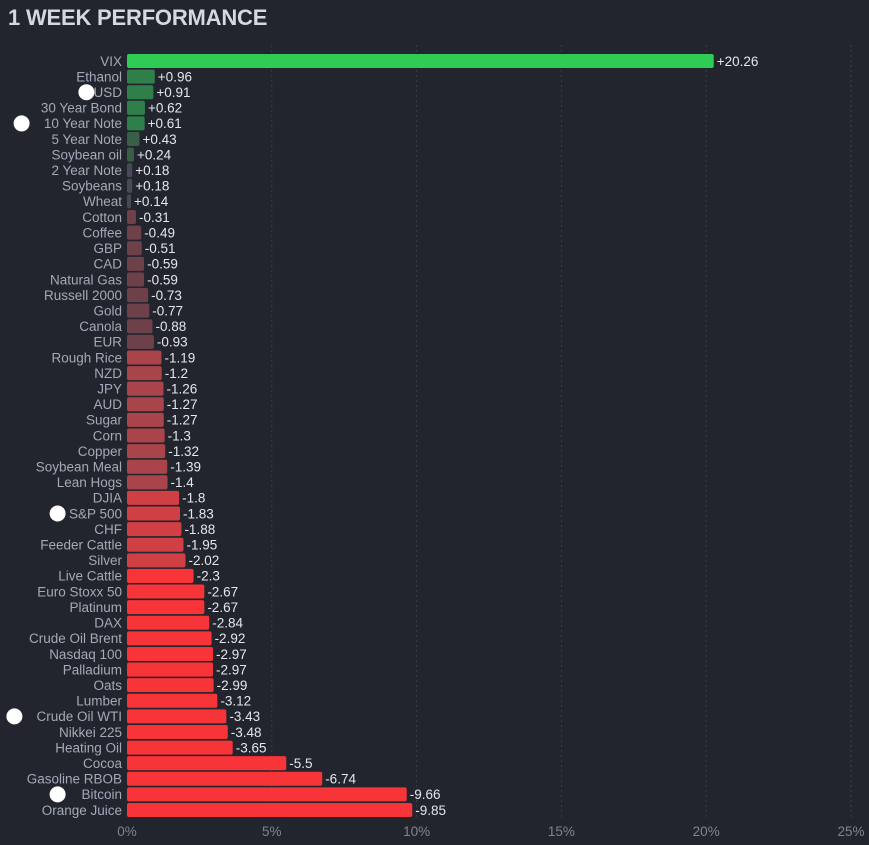 The height and width of the screenshot is (845, 869). Describe the element at coordinates (79, 716) in the screenshot. I see `category-label: Crude Oil WTI` at that location.